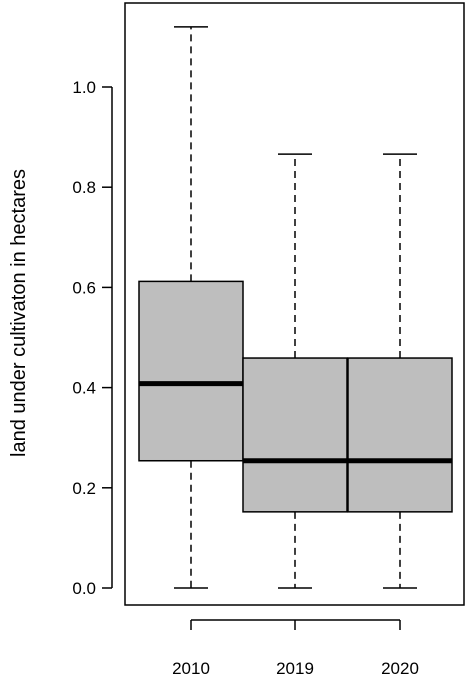 The width and height of the screenshot is (468, 683). I want to click on y-tick-label: 0.2, so click(84, 488).